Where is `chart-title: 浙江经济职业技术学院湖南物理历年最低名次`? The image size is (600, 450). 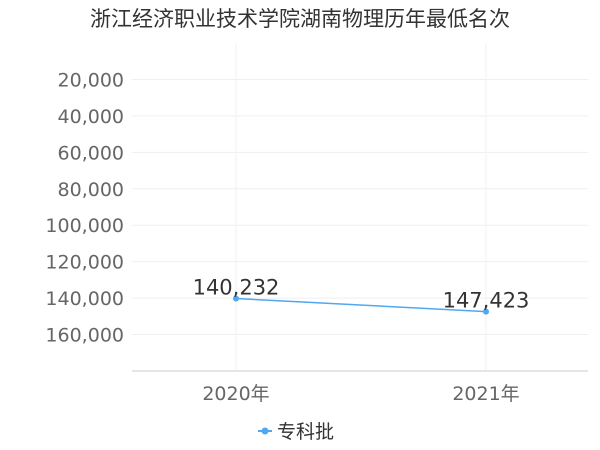
chart-title: 浙江经济职业技术学院湖南物理历年最低名次 is located at coordinates (300, 19).